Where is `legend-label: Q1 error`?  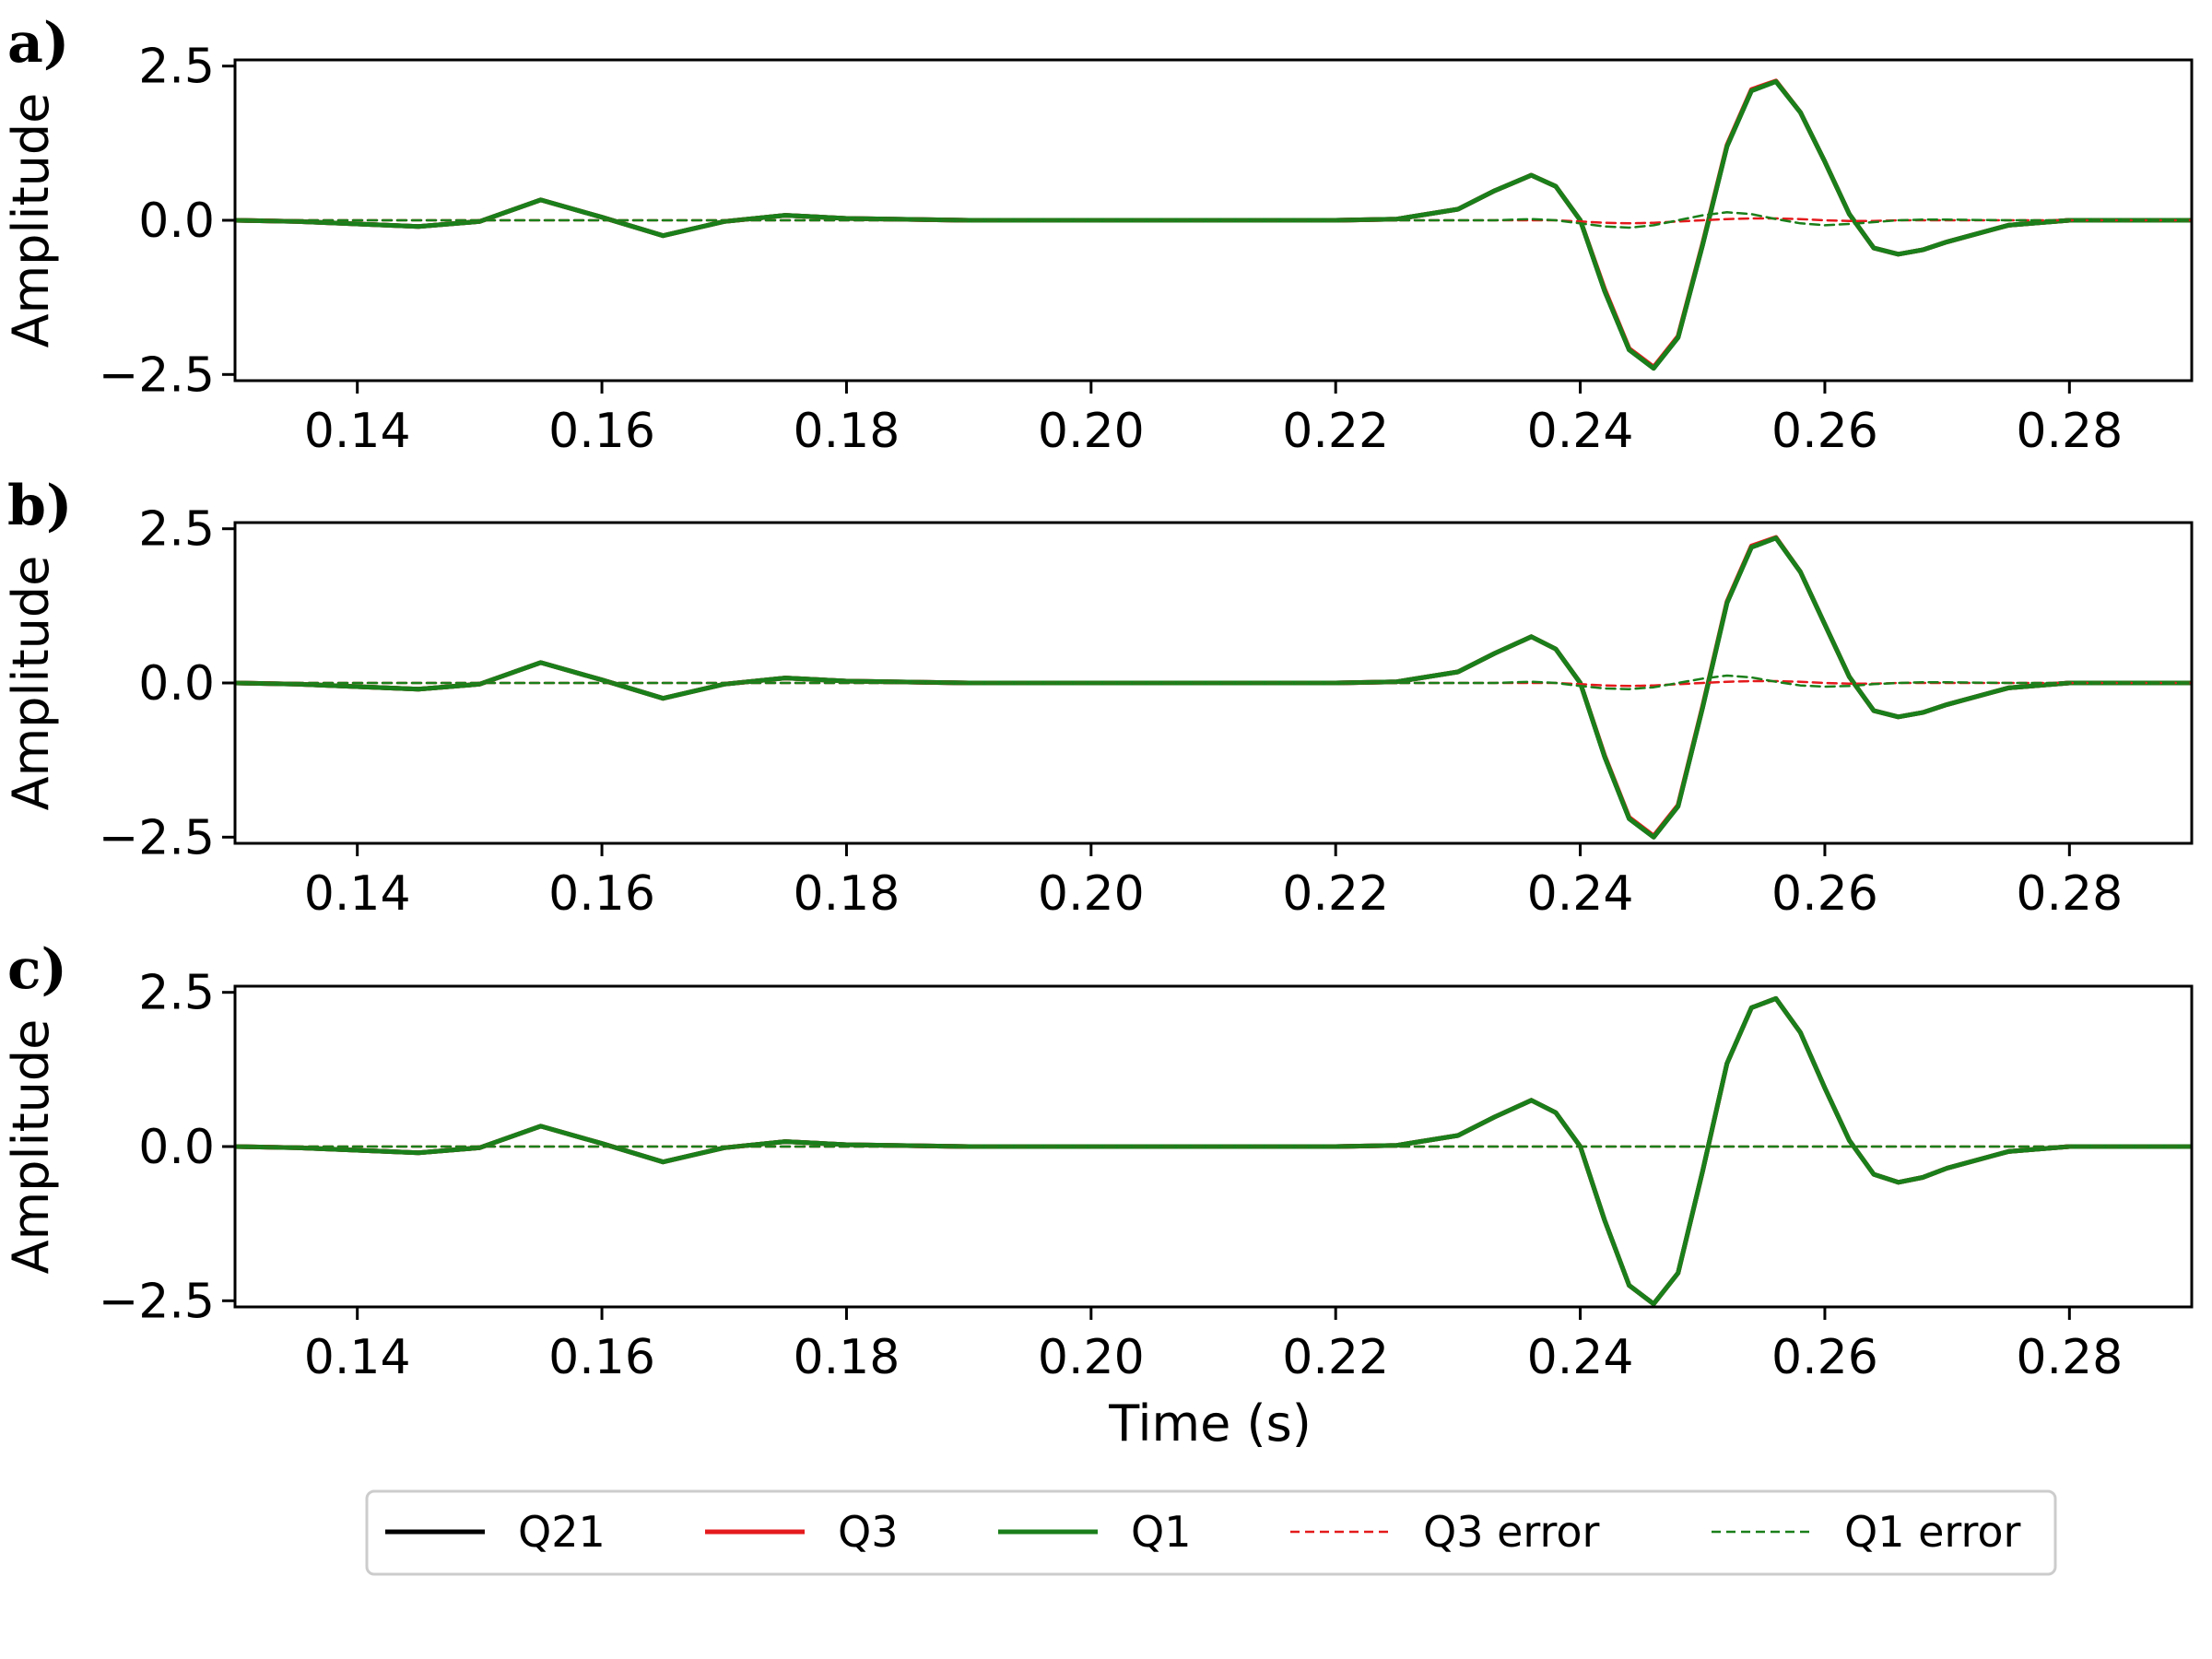 legend-label: Q1 error is located at coordinates (1932, 1532).